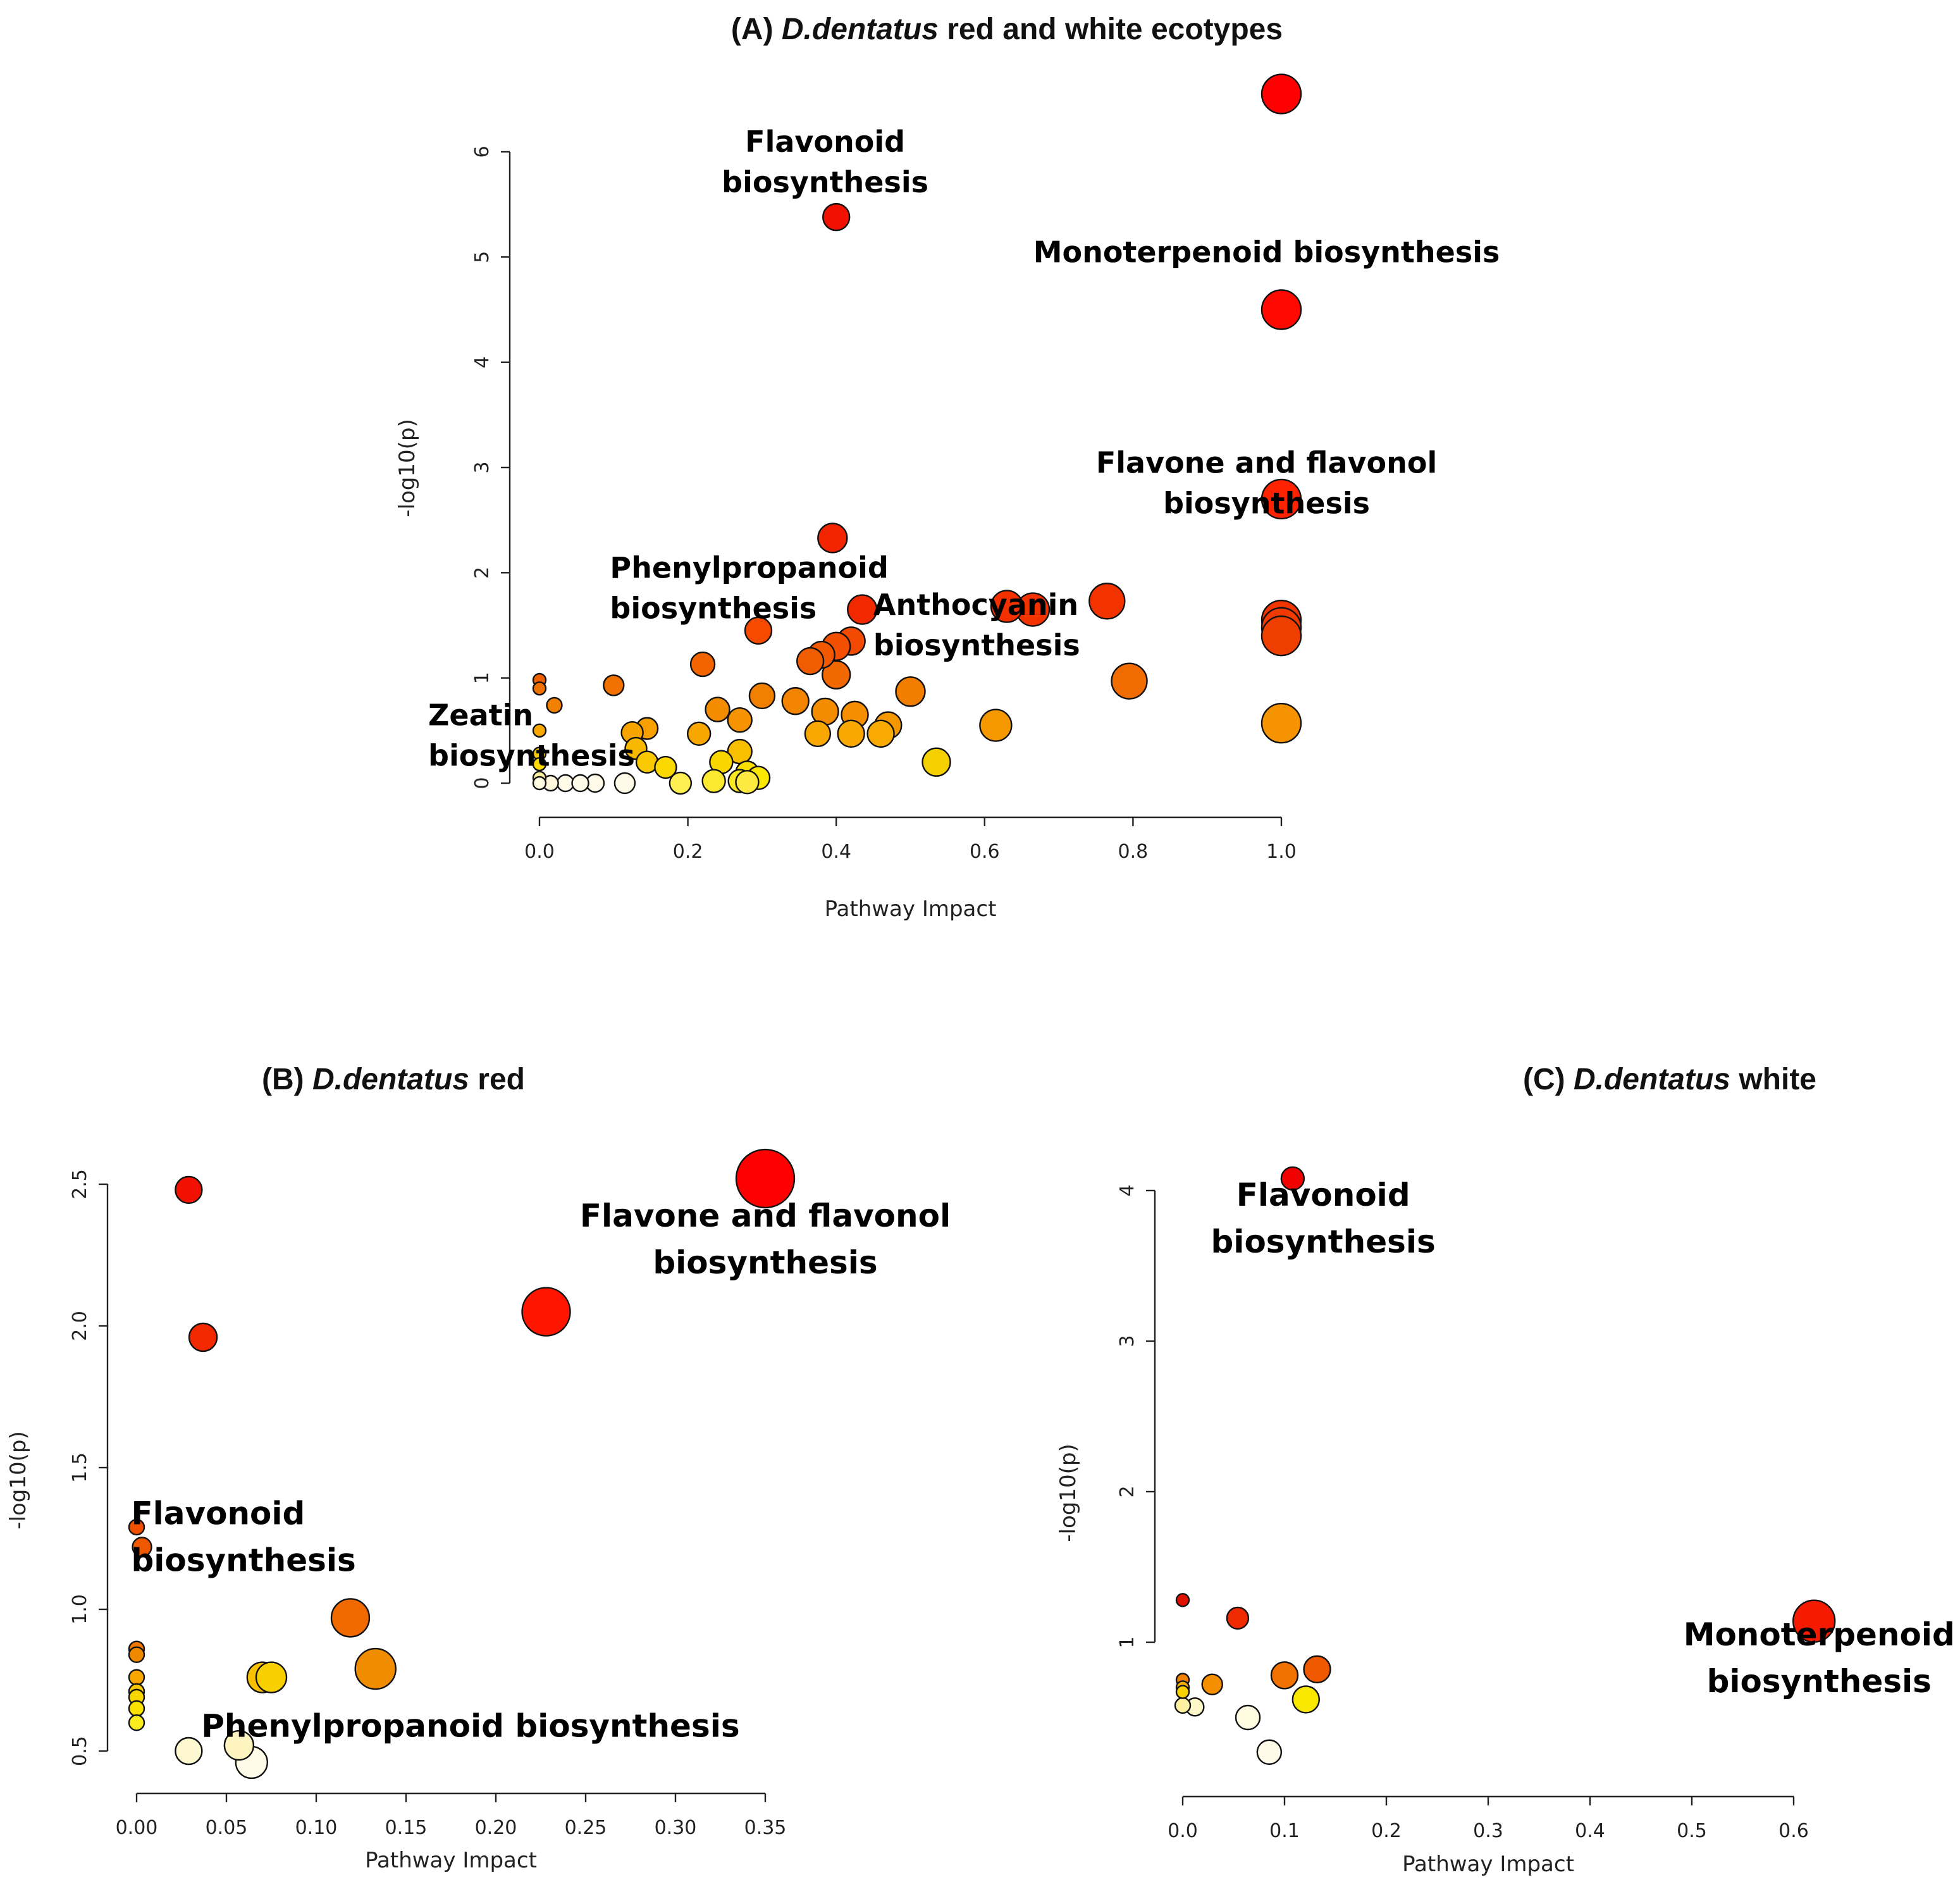  What do you see at coordinates (1127, 1491) in the screenshot?
I see `panel-c-y-tick-label: 2` at bounding box center [1127, 1491].